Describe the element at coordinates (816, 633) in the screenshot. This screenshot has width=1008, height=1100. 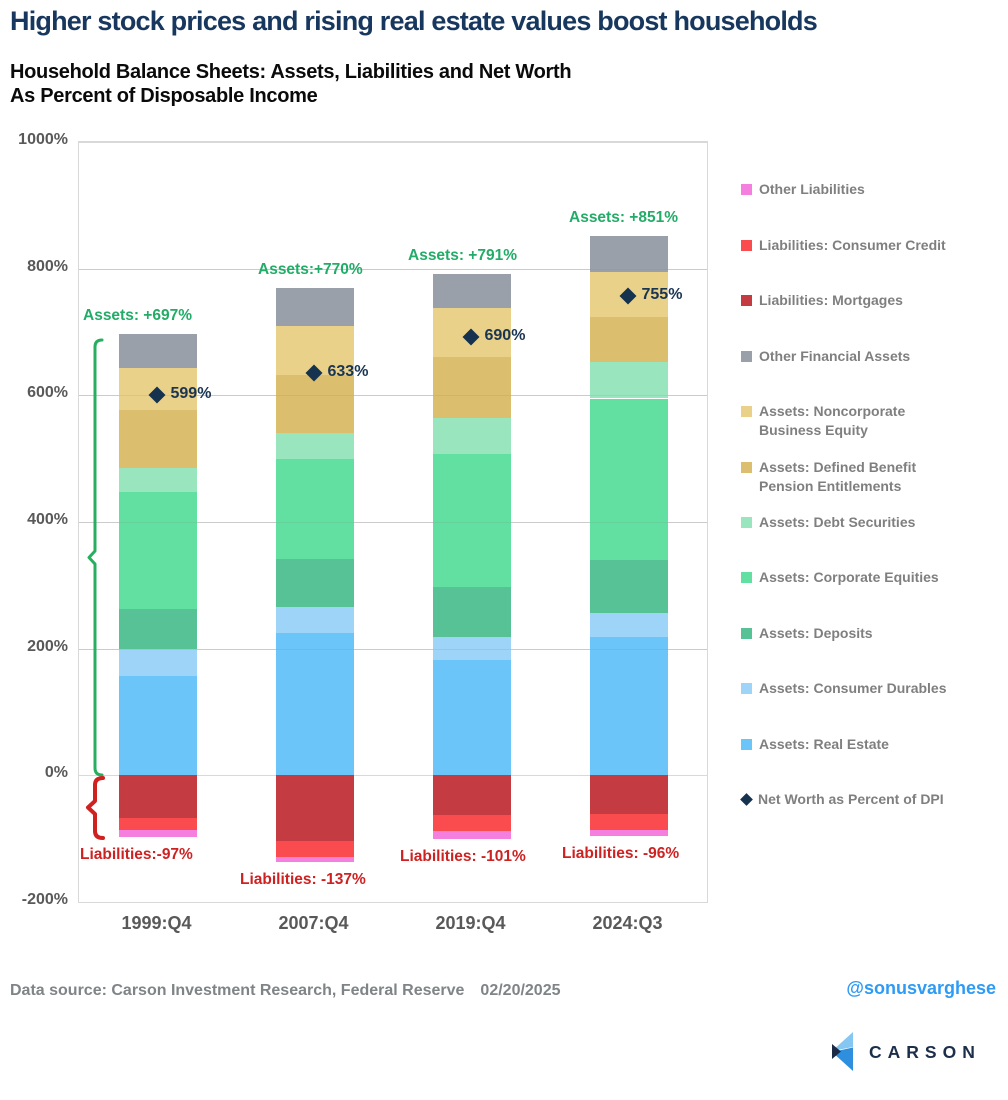
I see `legend-item-label: Assets: Deposits` at that location.